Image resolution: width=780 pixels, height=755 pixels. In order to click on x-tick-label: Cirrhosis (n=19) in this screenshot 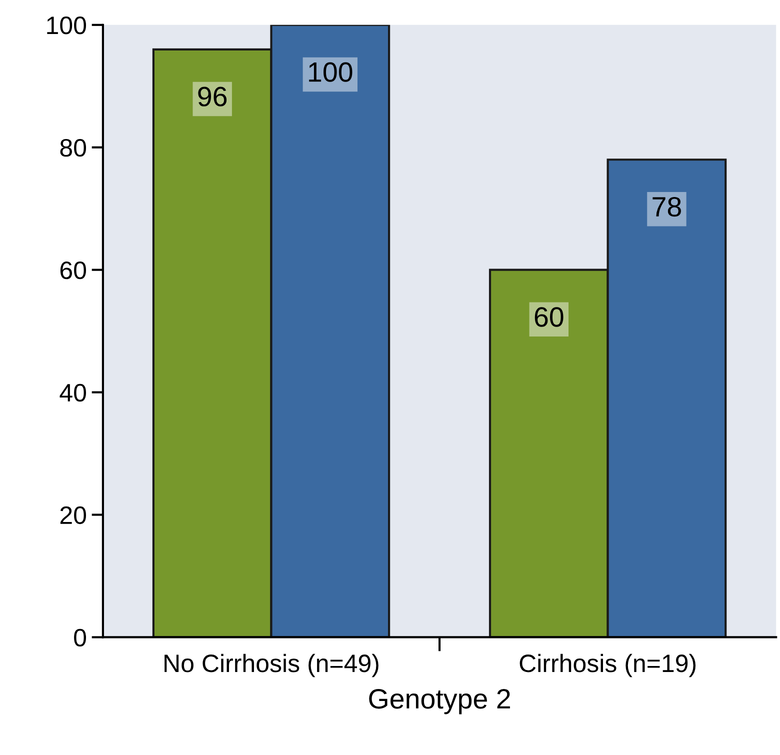, I will do `click(608, 666)`.